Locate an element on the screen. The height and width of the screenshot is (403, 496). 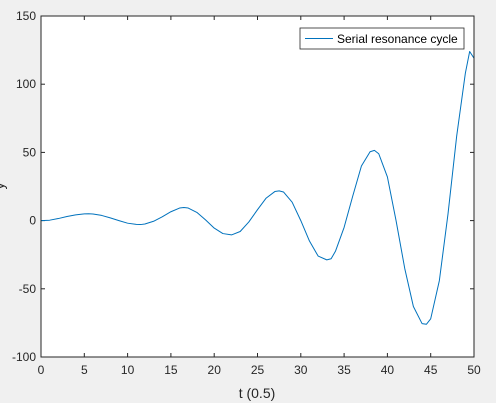
y-tick-label: -100 is located at coordinates (24, 357).